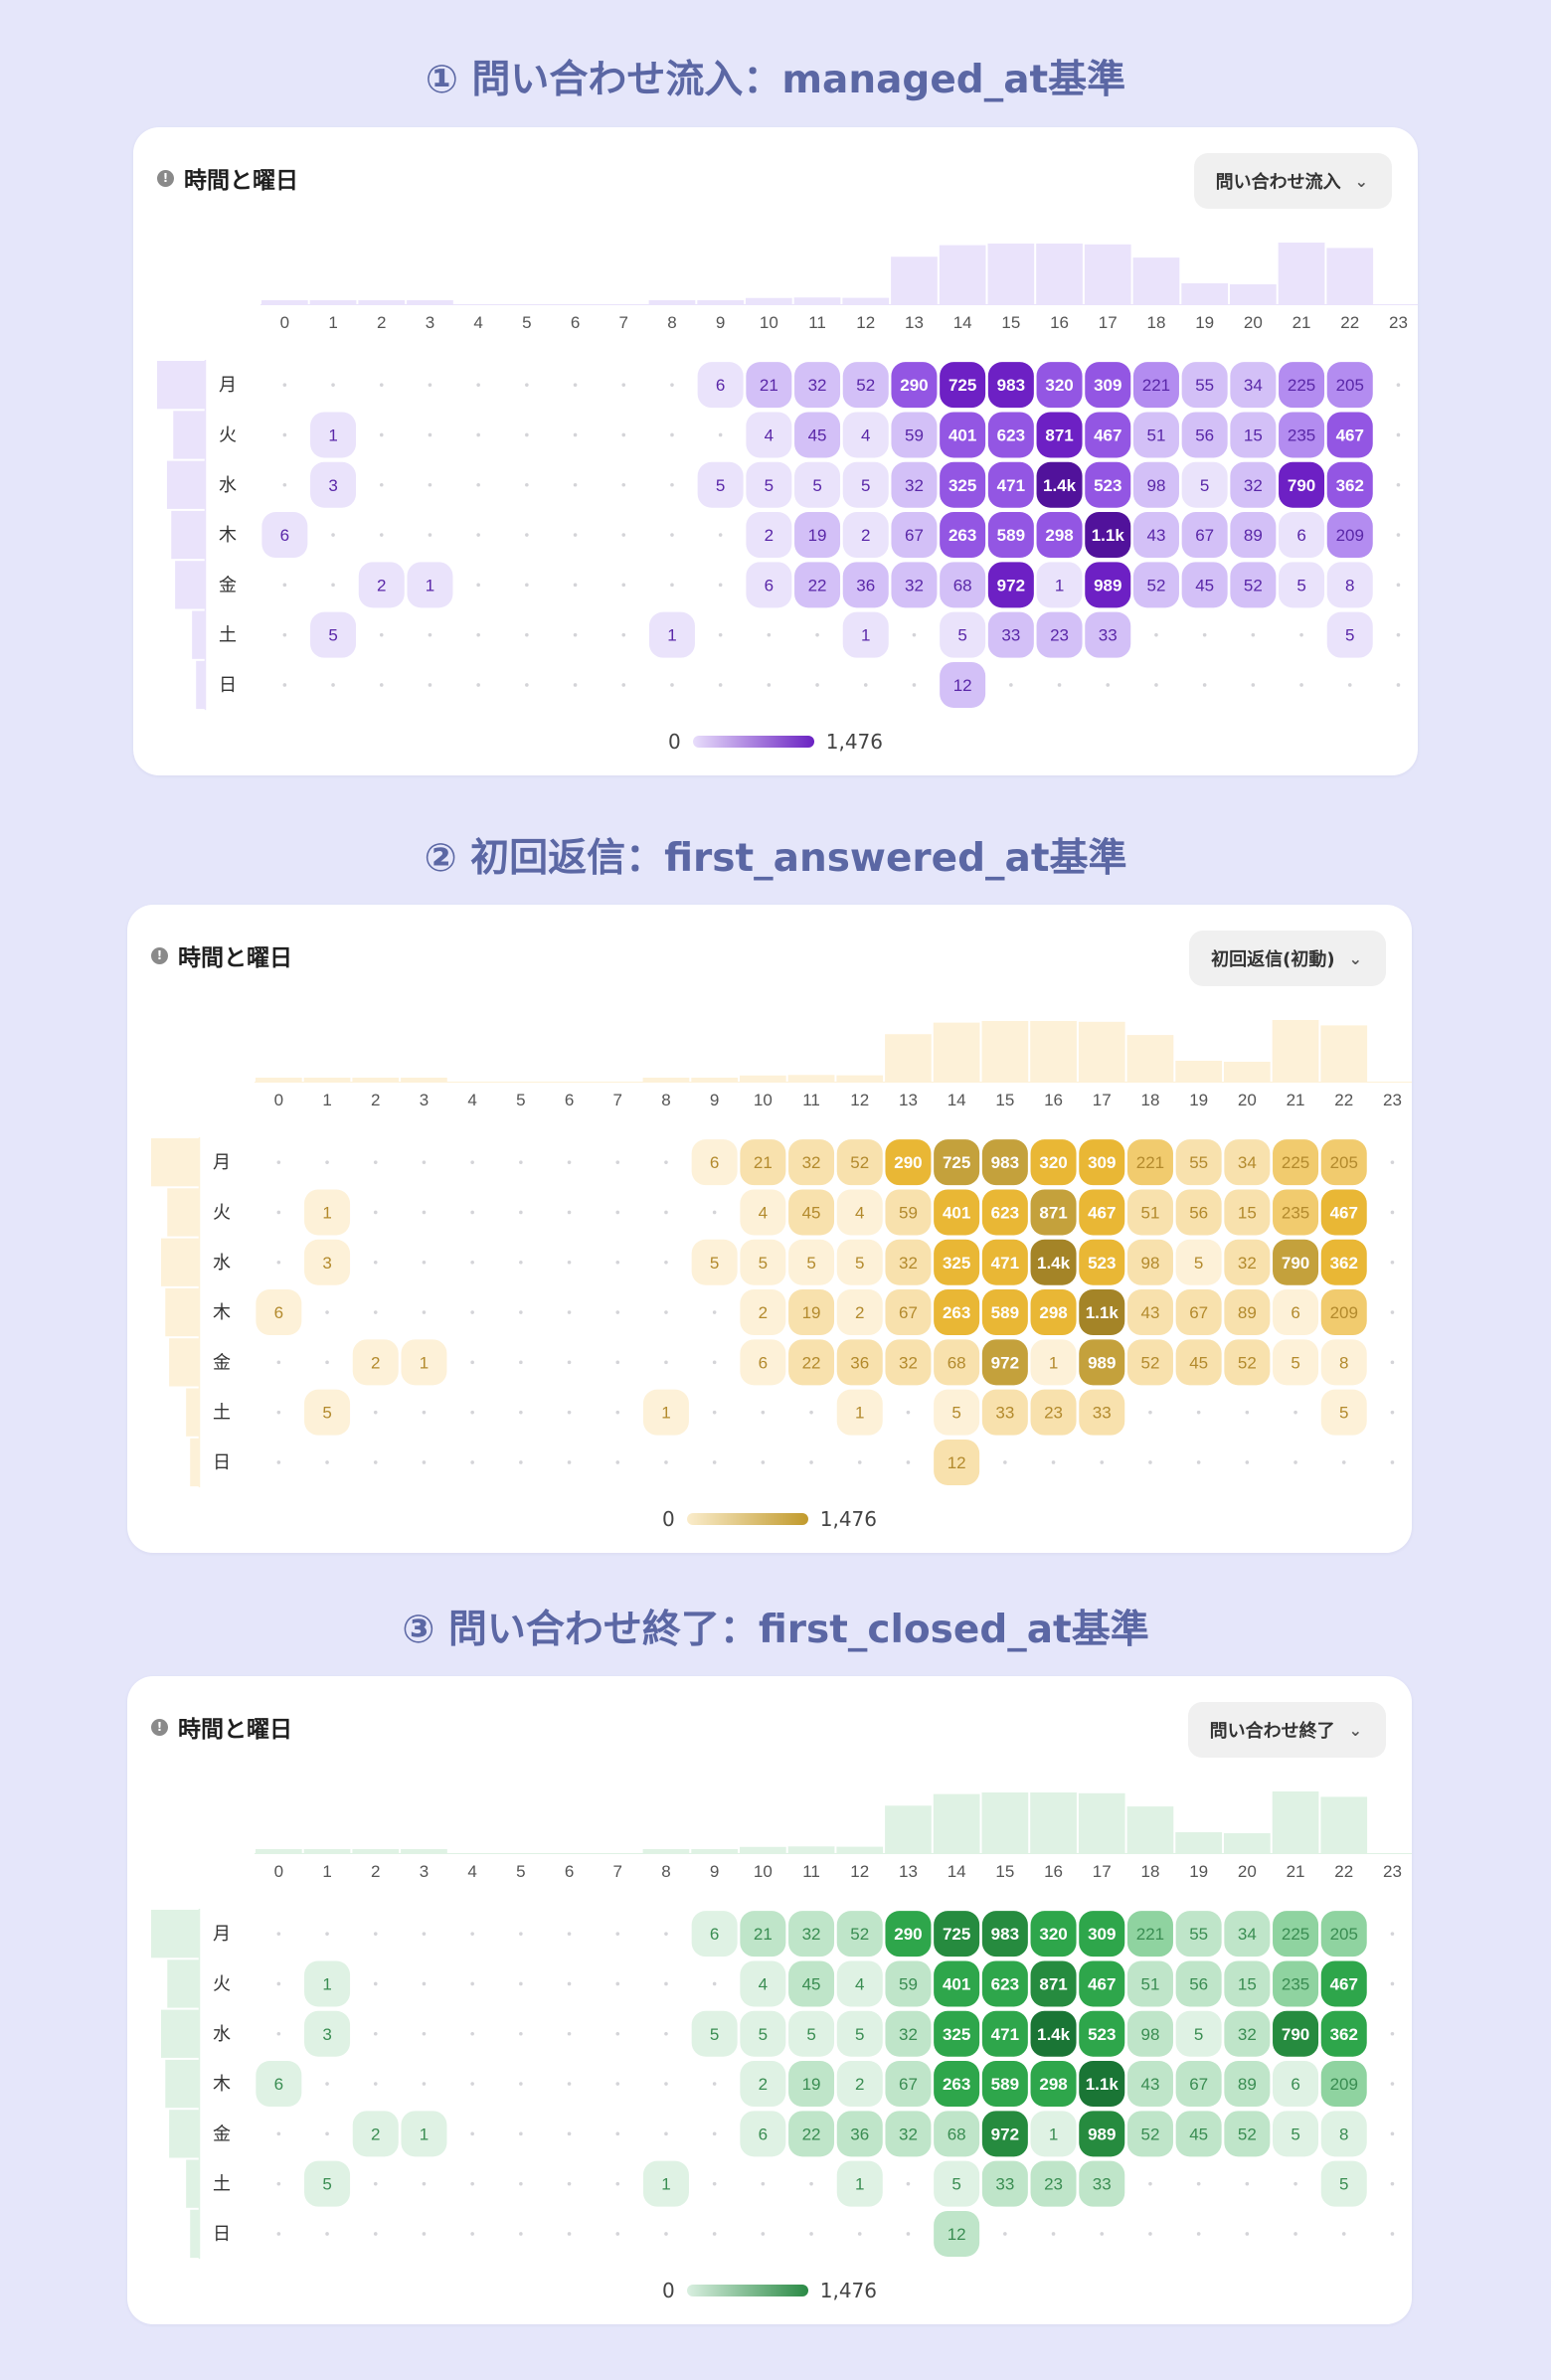  I want to click on cell-value-label: 19, so click(811, 1312).